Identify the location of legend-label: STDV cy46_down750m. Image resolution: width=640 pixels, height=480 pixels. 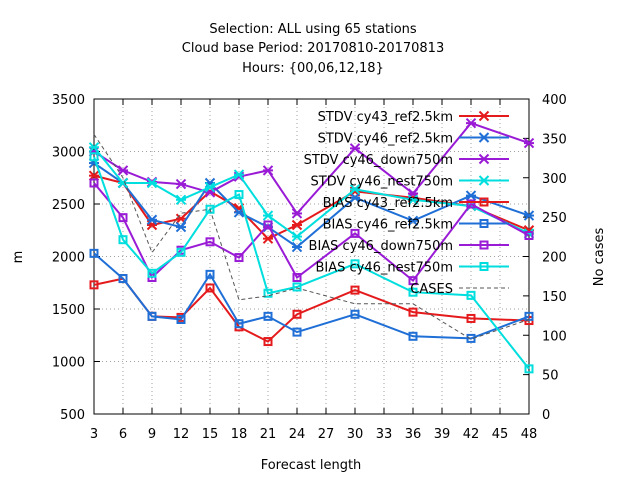
(378, 160).